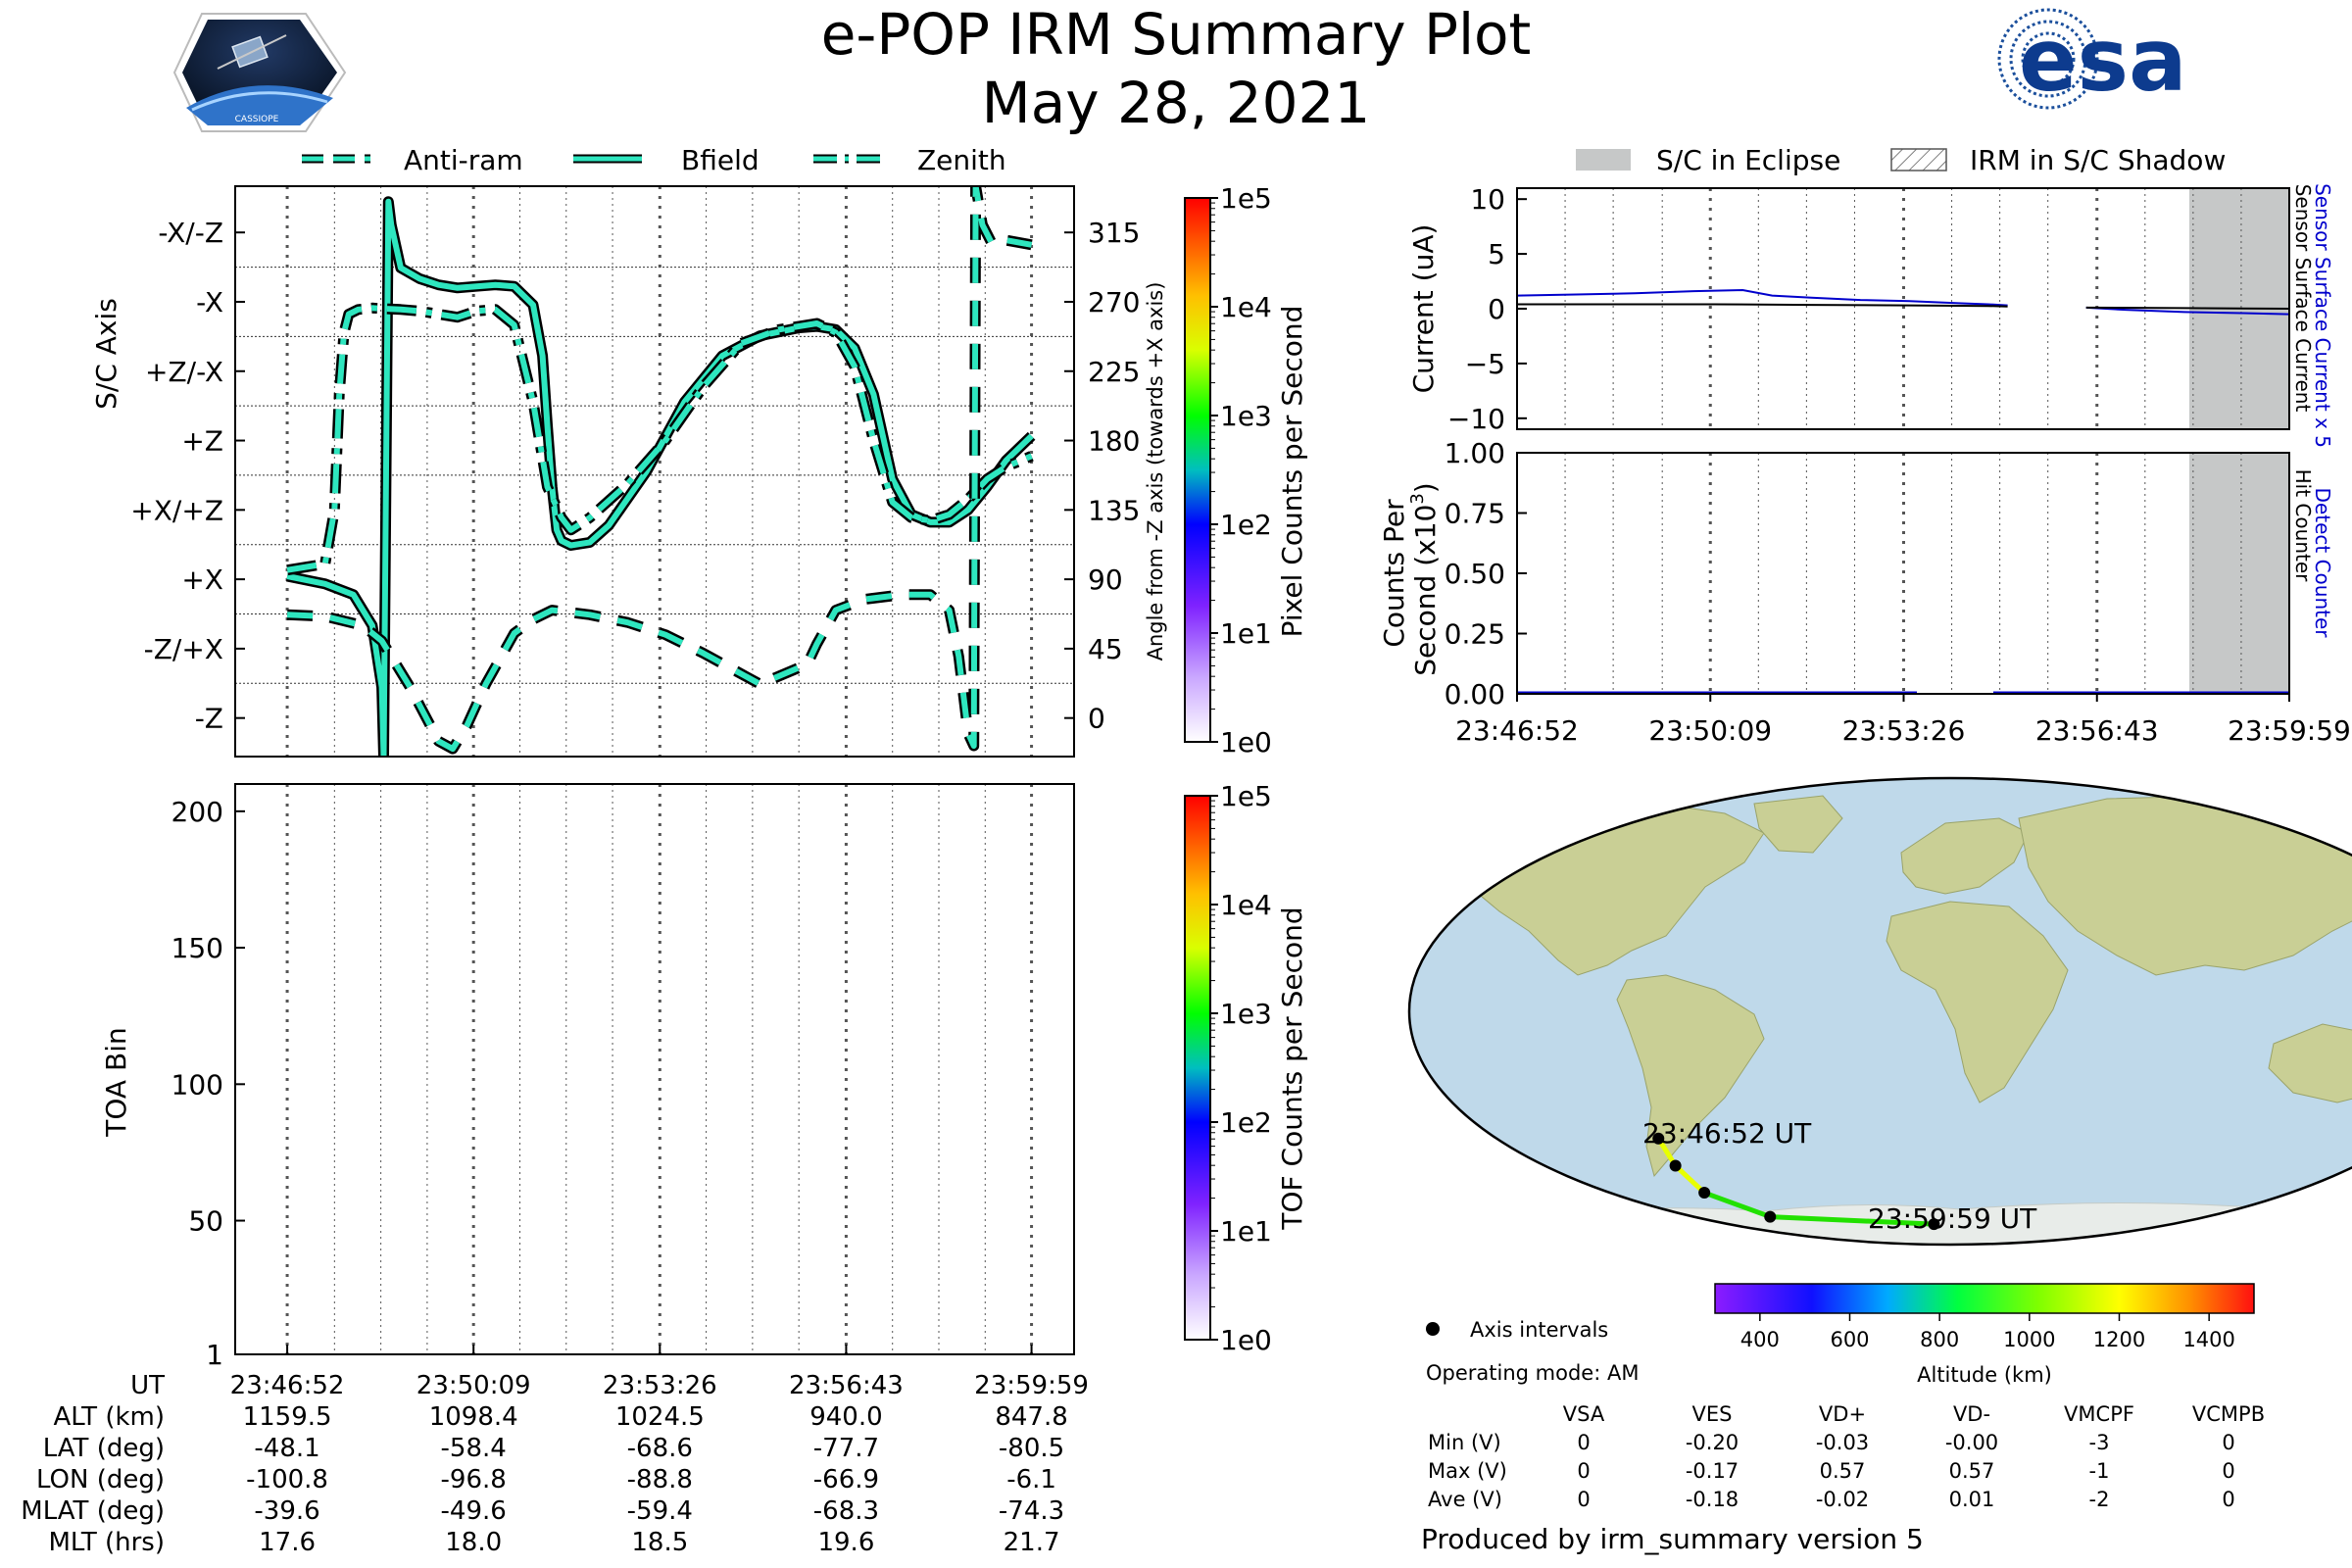  I want to click on voltage-cell: -2, so click(2099, 1499).